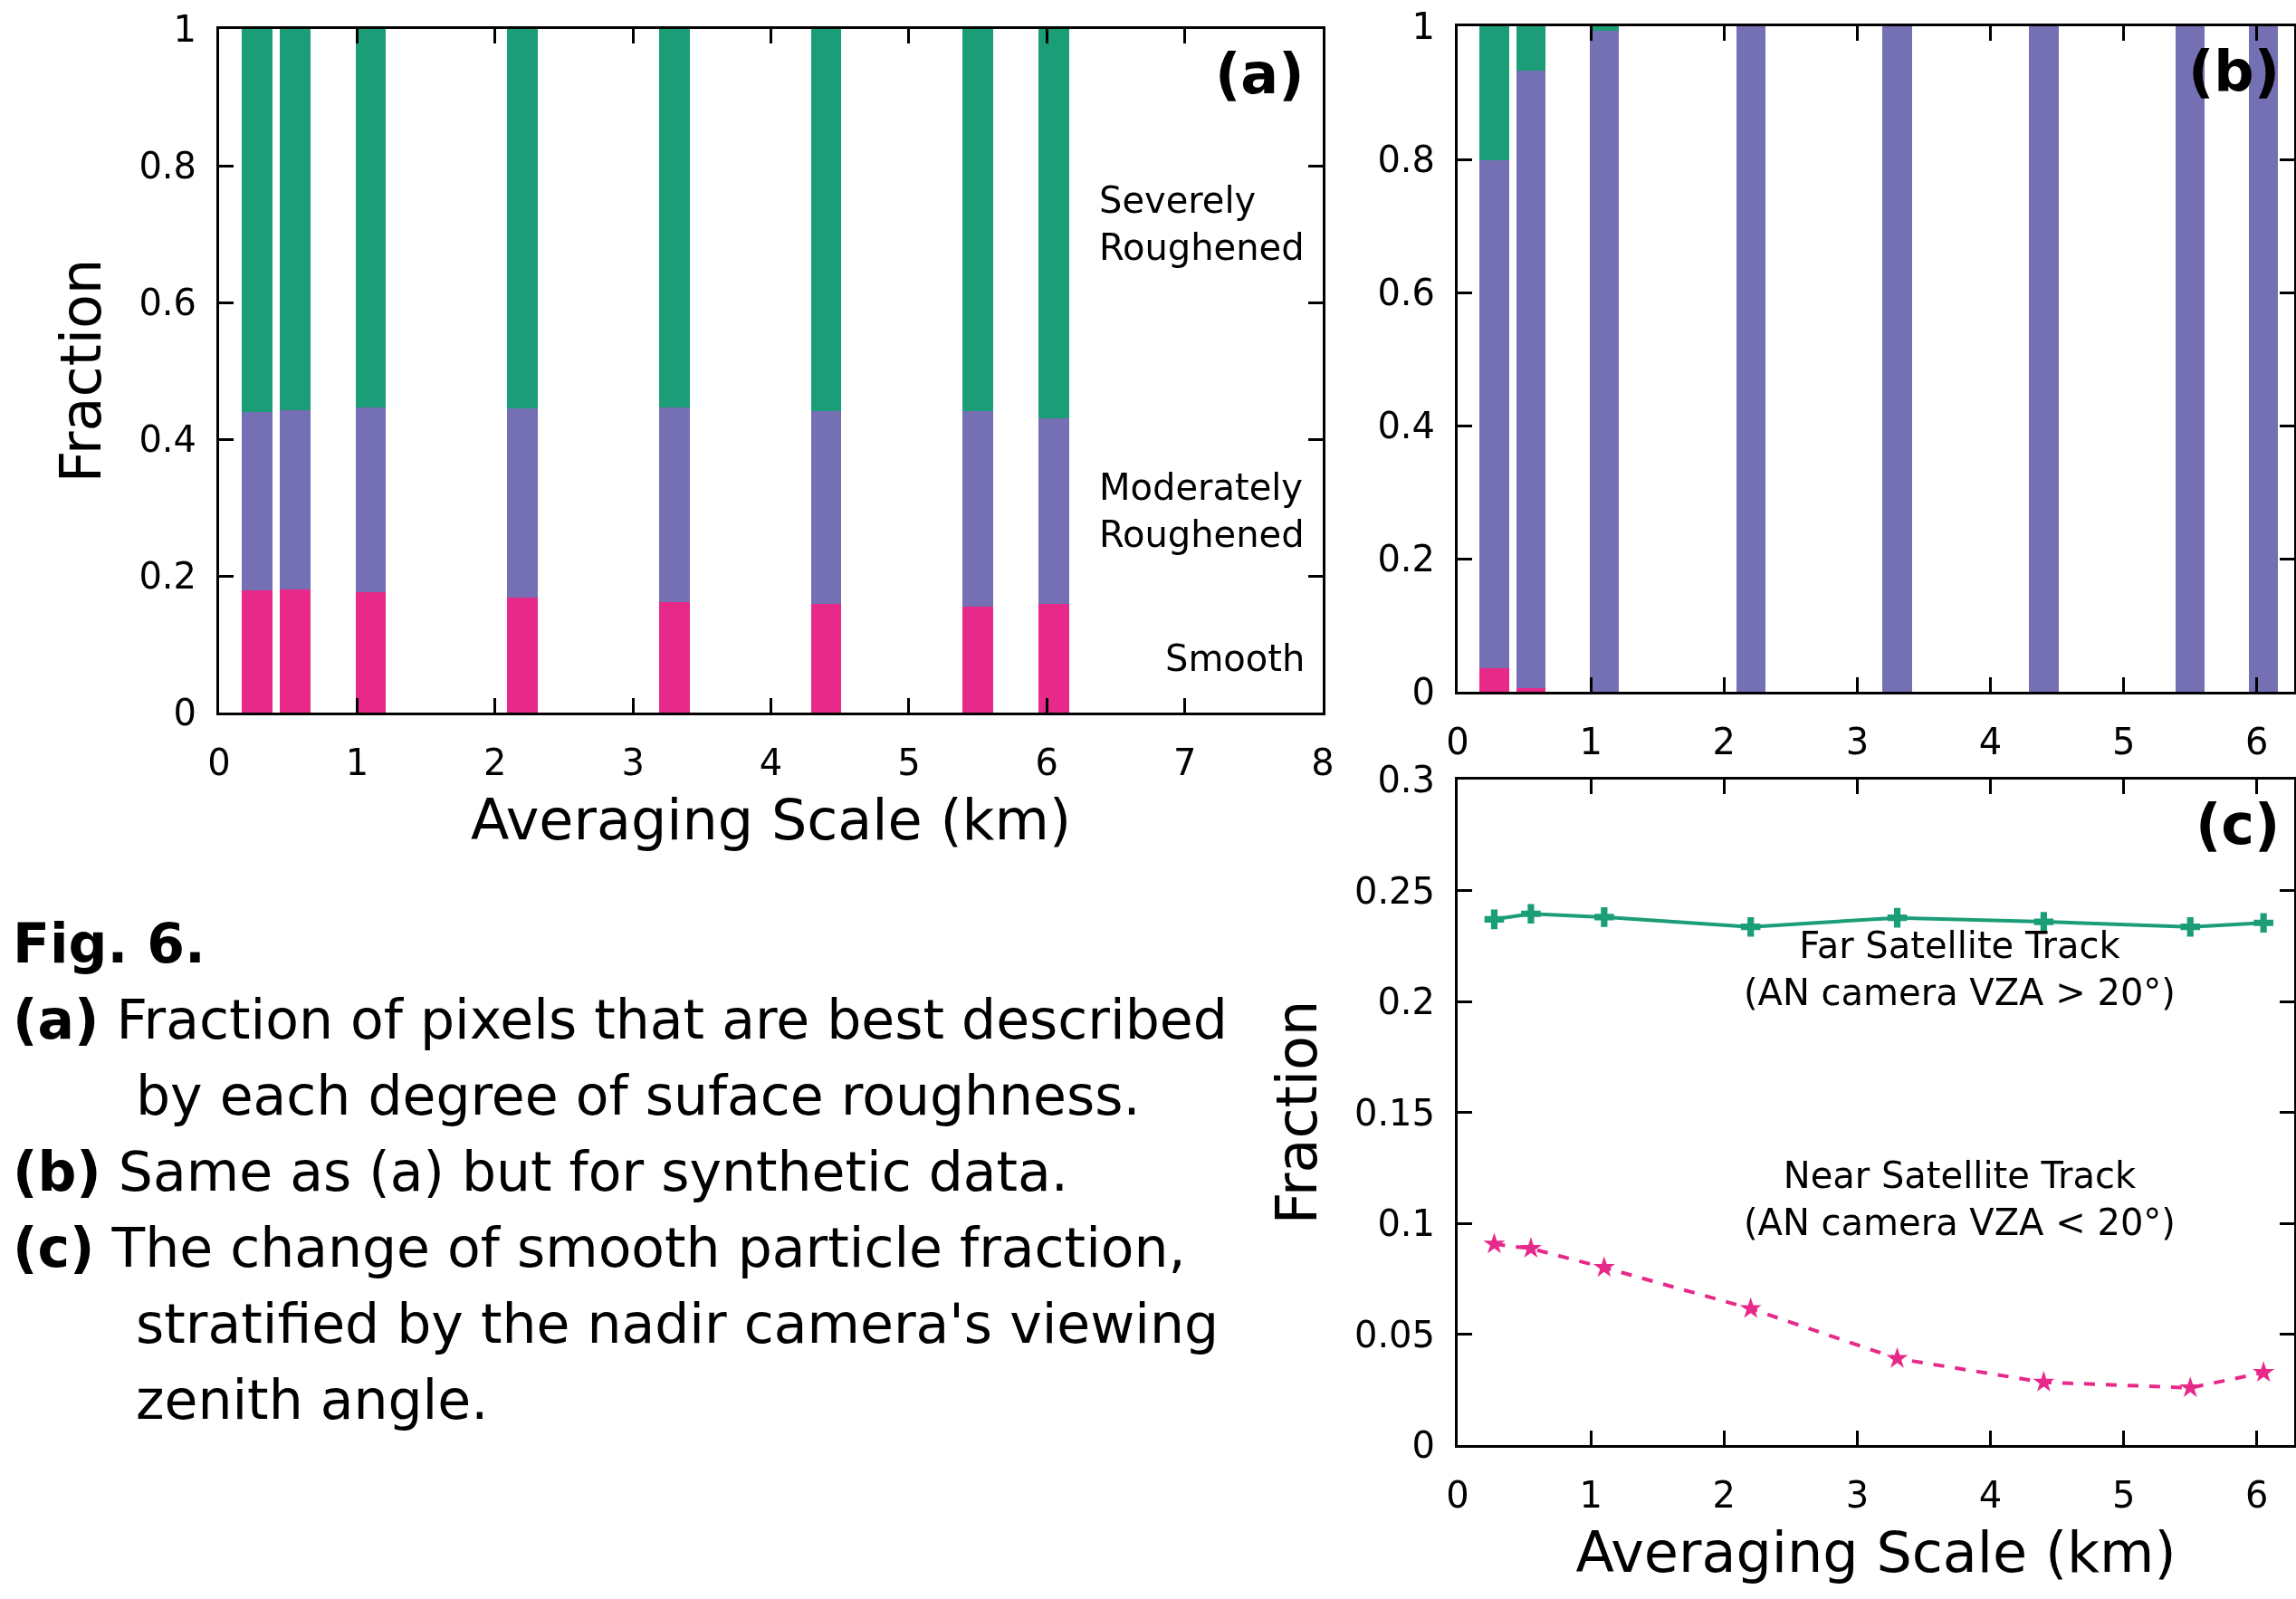 The width and height of the screenshot is (2296, 1599). Describe the element at coordinates (1395, 890) in the screenshot. I see `y-tick-label: 0.25` at that location.